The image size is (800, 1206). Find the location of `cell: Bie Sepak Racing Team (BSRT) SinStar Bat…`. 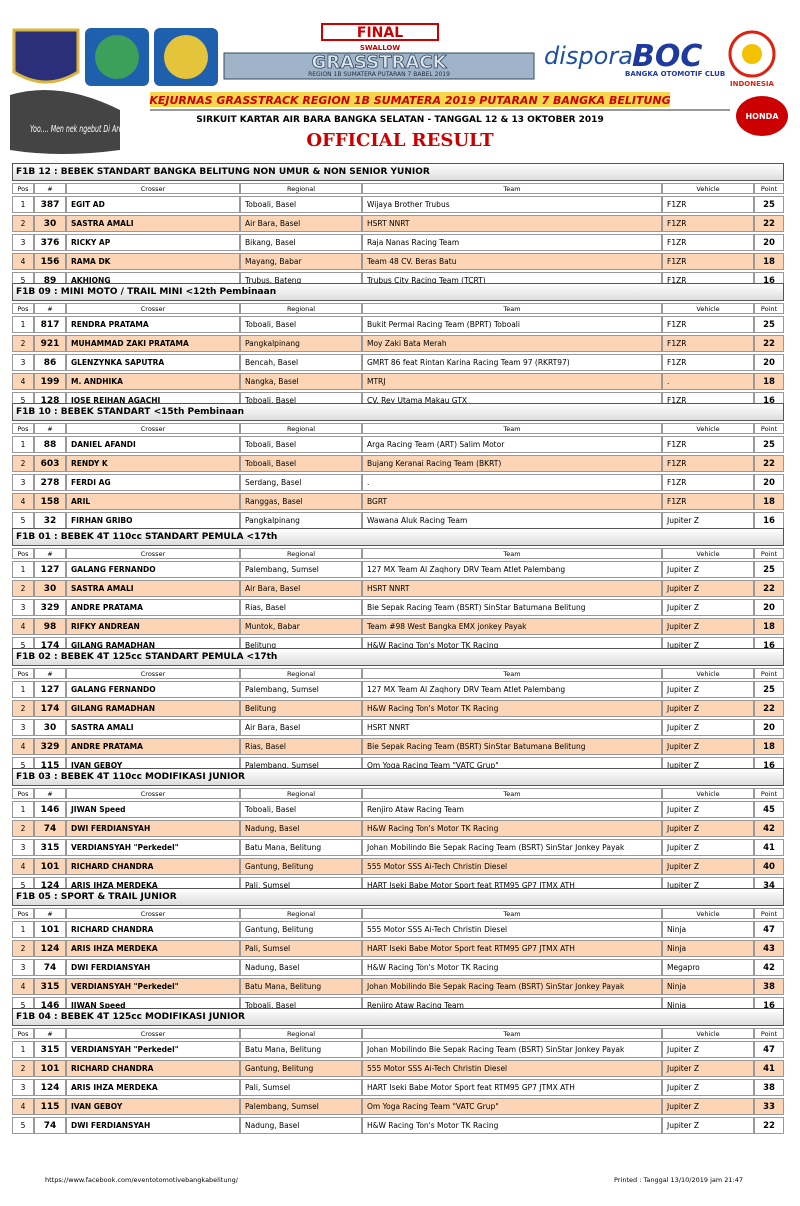

cell: Bie Sepak Racing Team (BSRT) SinStar Bat… is located at coordinates (512, 607).